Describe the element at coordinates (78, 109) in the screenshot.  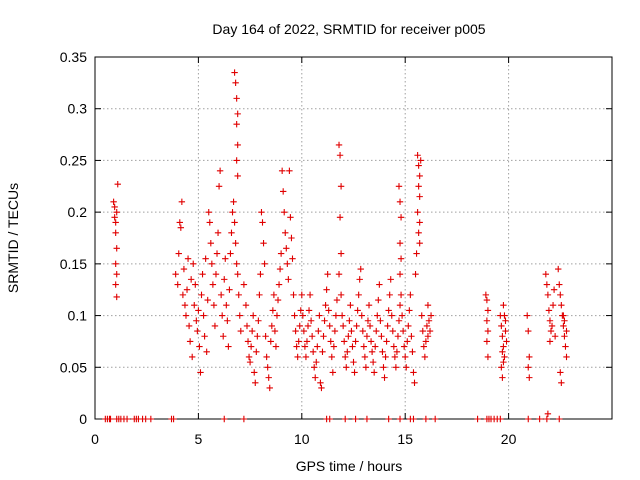
I see `y-tick-label-6: 0.3` at that location.